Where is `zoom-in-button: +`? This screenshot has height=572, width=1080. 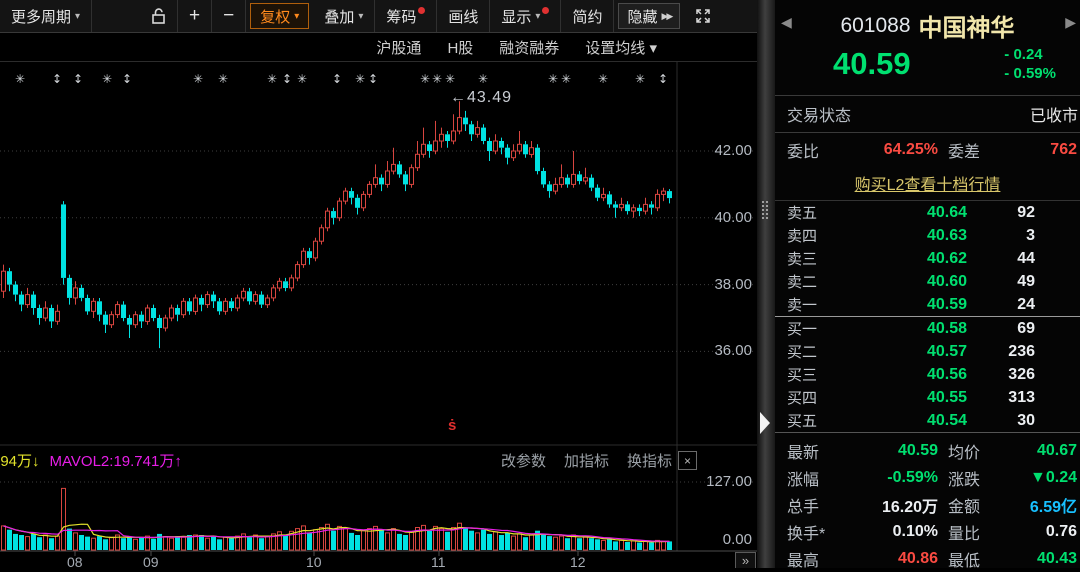
zoom-in-button: + is located at coordinates (195, 16).